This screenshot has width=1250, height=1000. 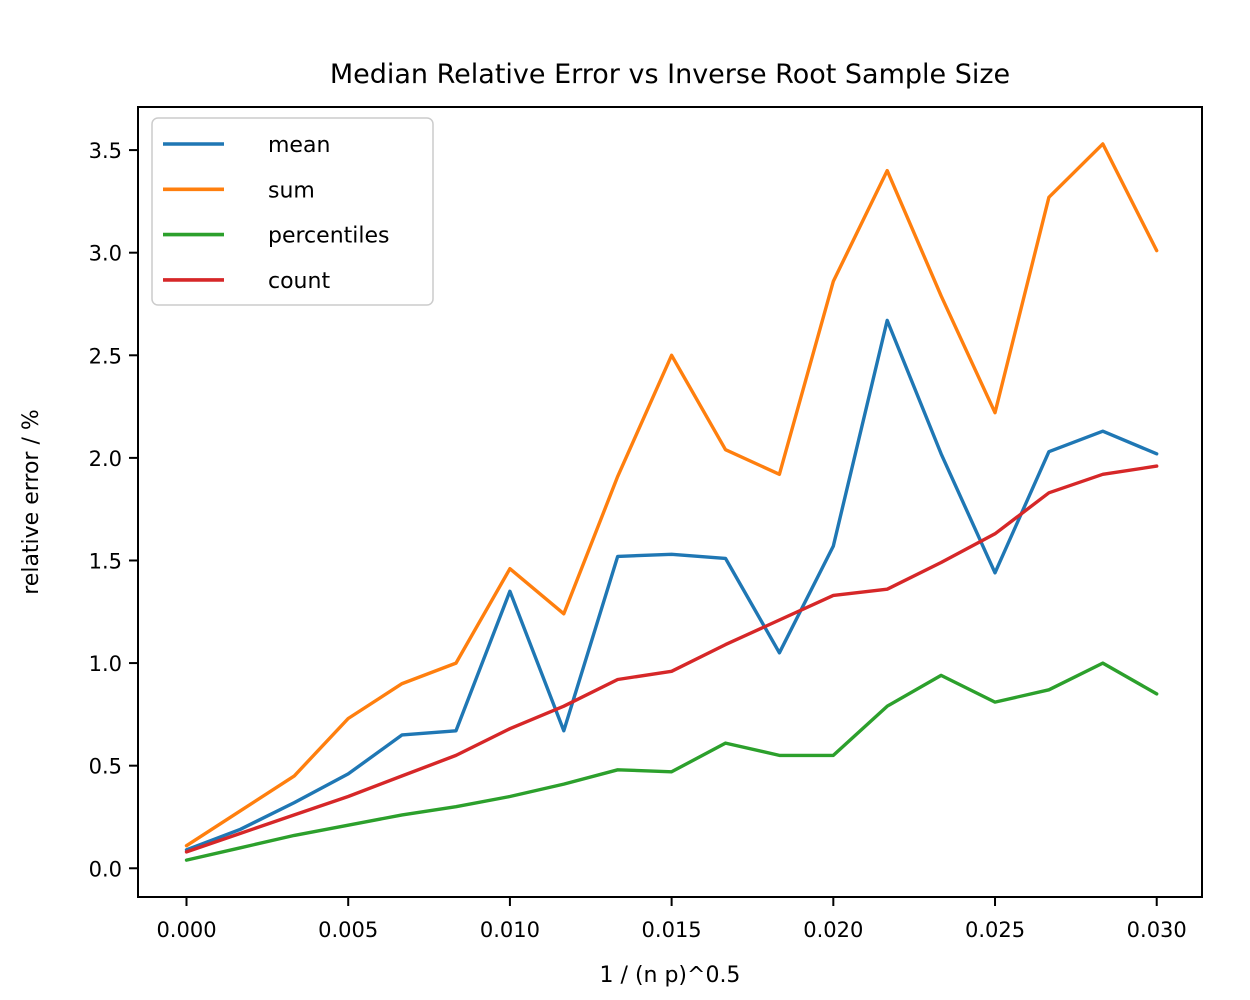 What do you see at coordinates (105, 151) in the screenshot?
I see `y-tick-label: 3.5` at bounding box center [105, 151].